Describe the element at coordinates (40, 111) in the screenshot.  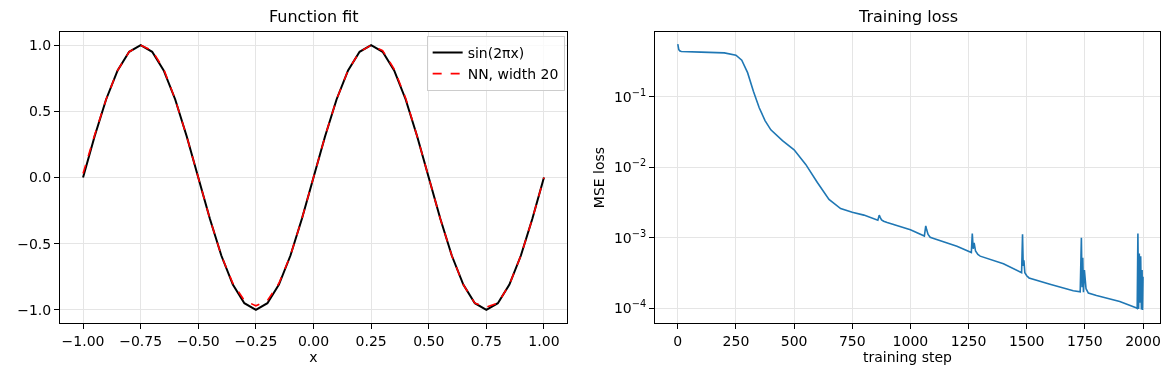
I see `y-tick-label: 0.5` at that location.